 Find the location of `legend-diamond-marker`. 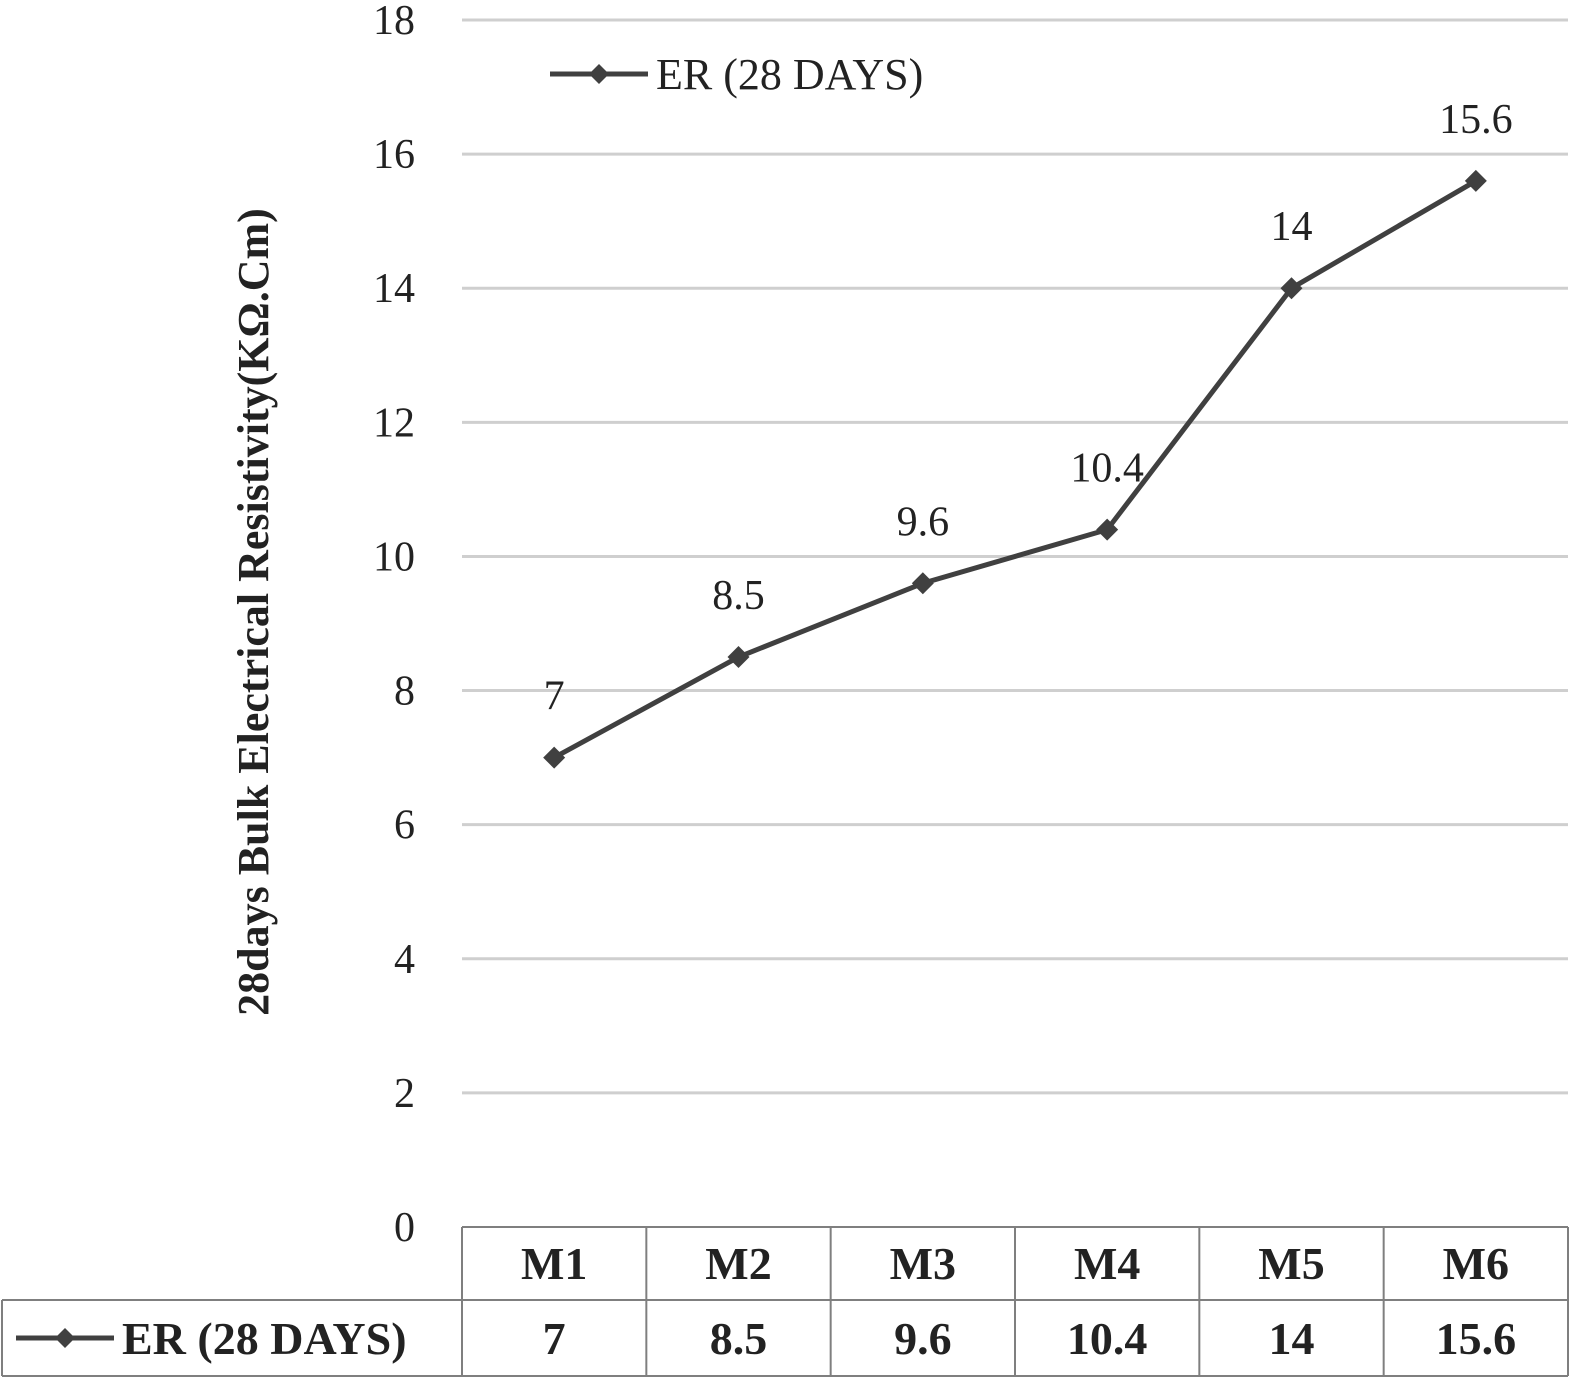

legend-diamond-marker is located at coordinates (599, 74).